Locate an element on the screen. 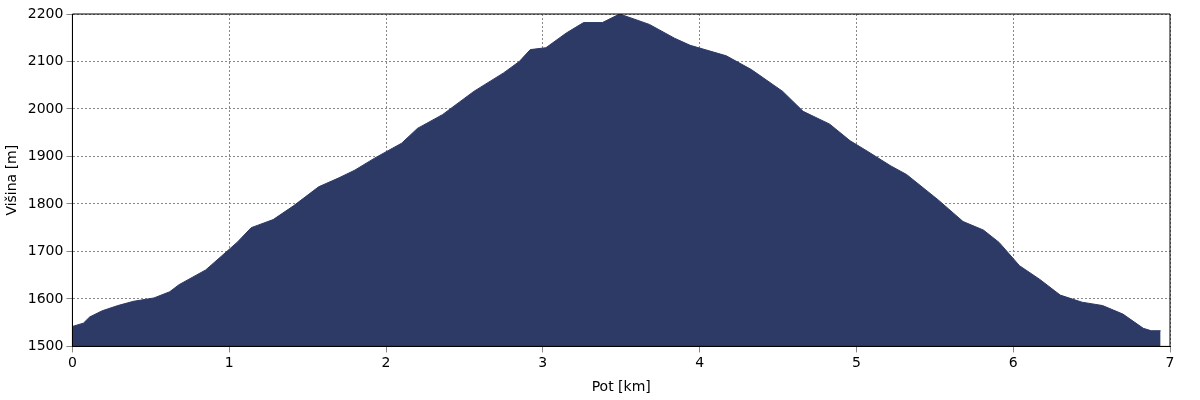 This screenshot has height=400, width=1200. x-axis-title: Pot [km] is located at coordinates (621, 386).